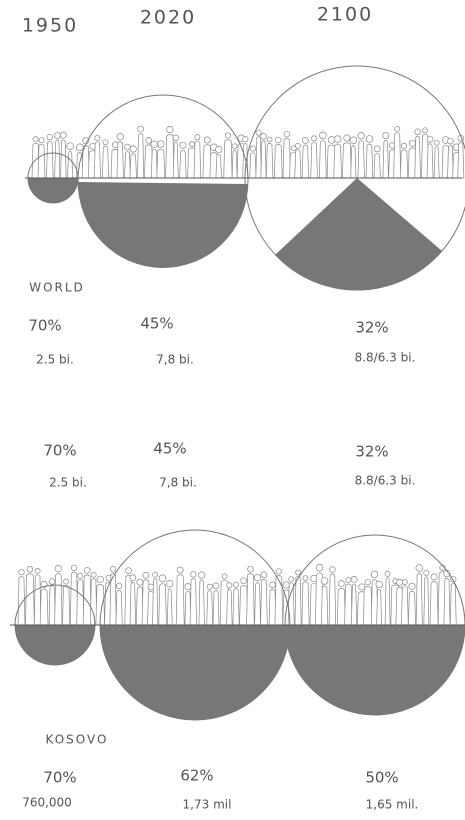 The image size is (465, 820). Describe the element at coordinates (207, 805) in the screenshot. I see `population: 1,73 mil` at that location.